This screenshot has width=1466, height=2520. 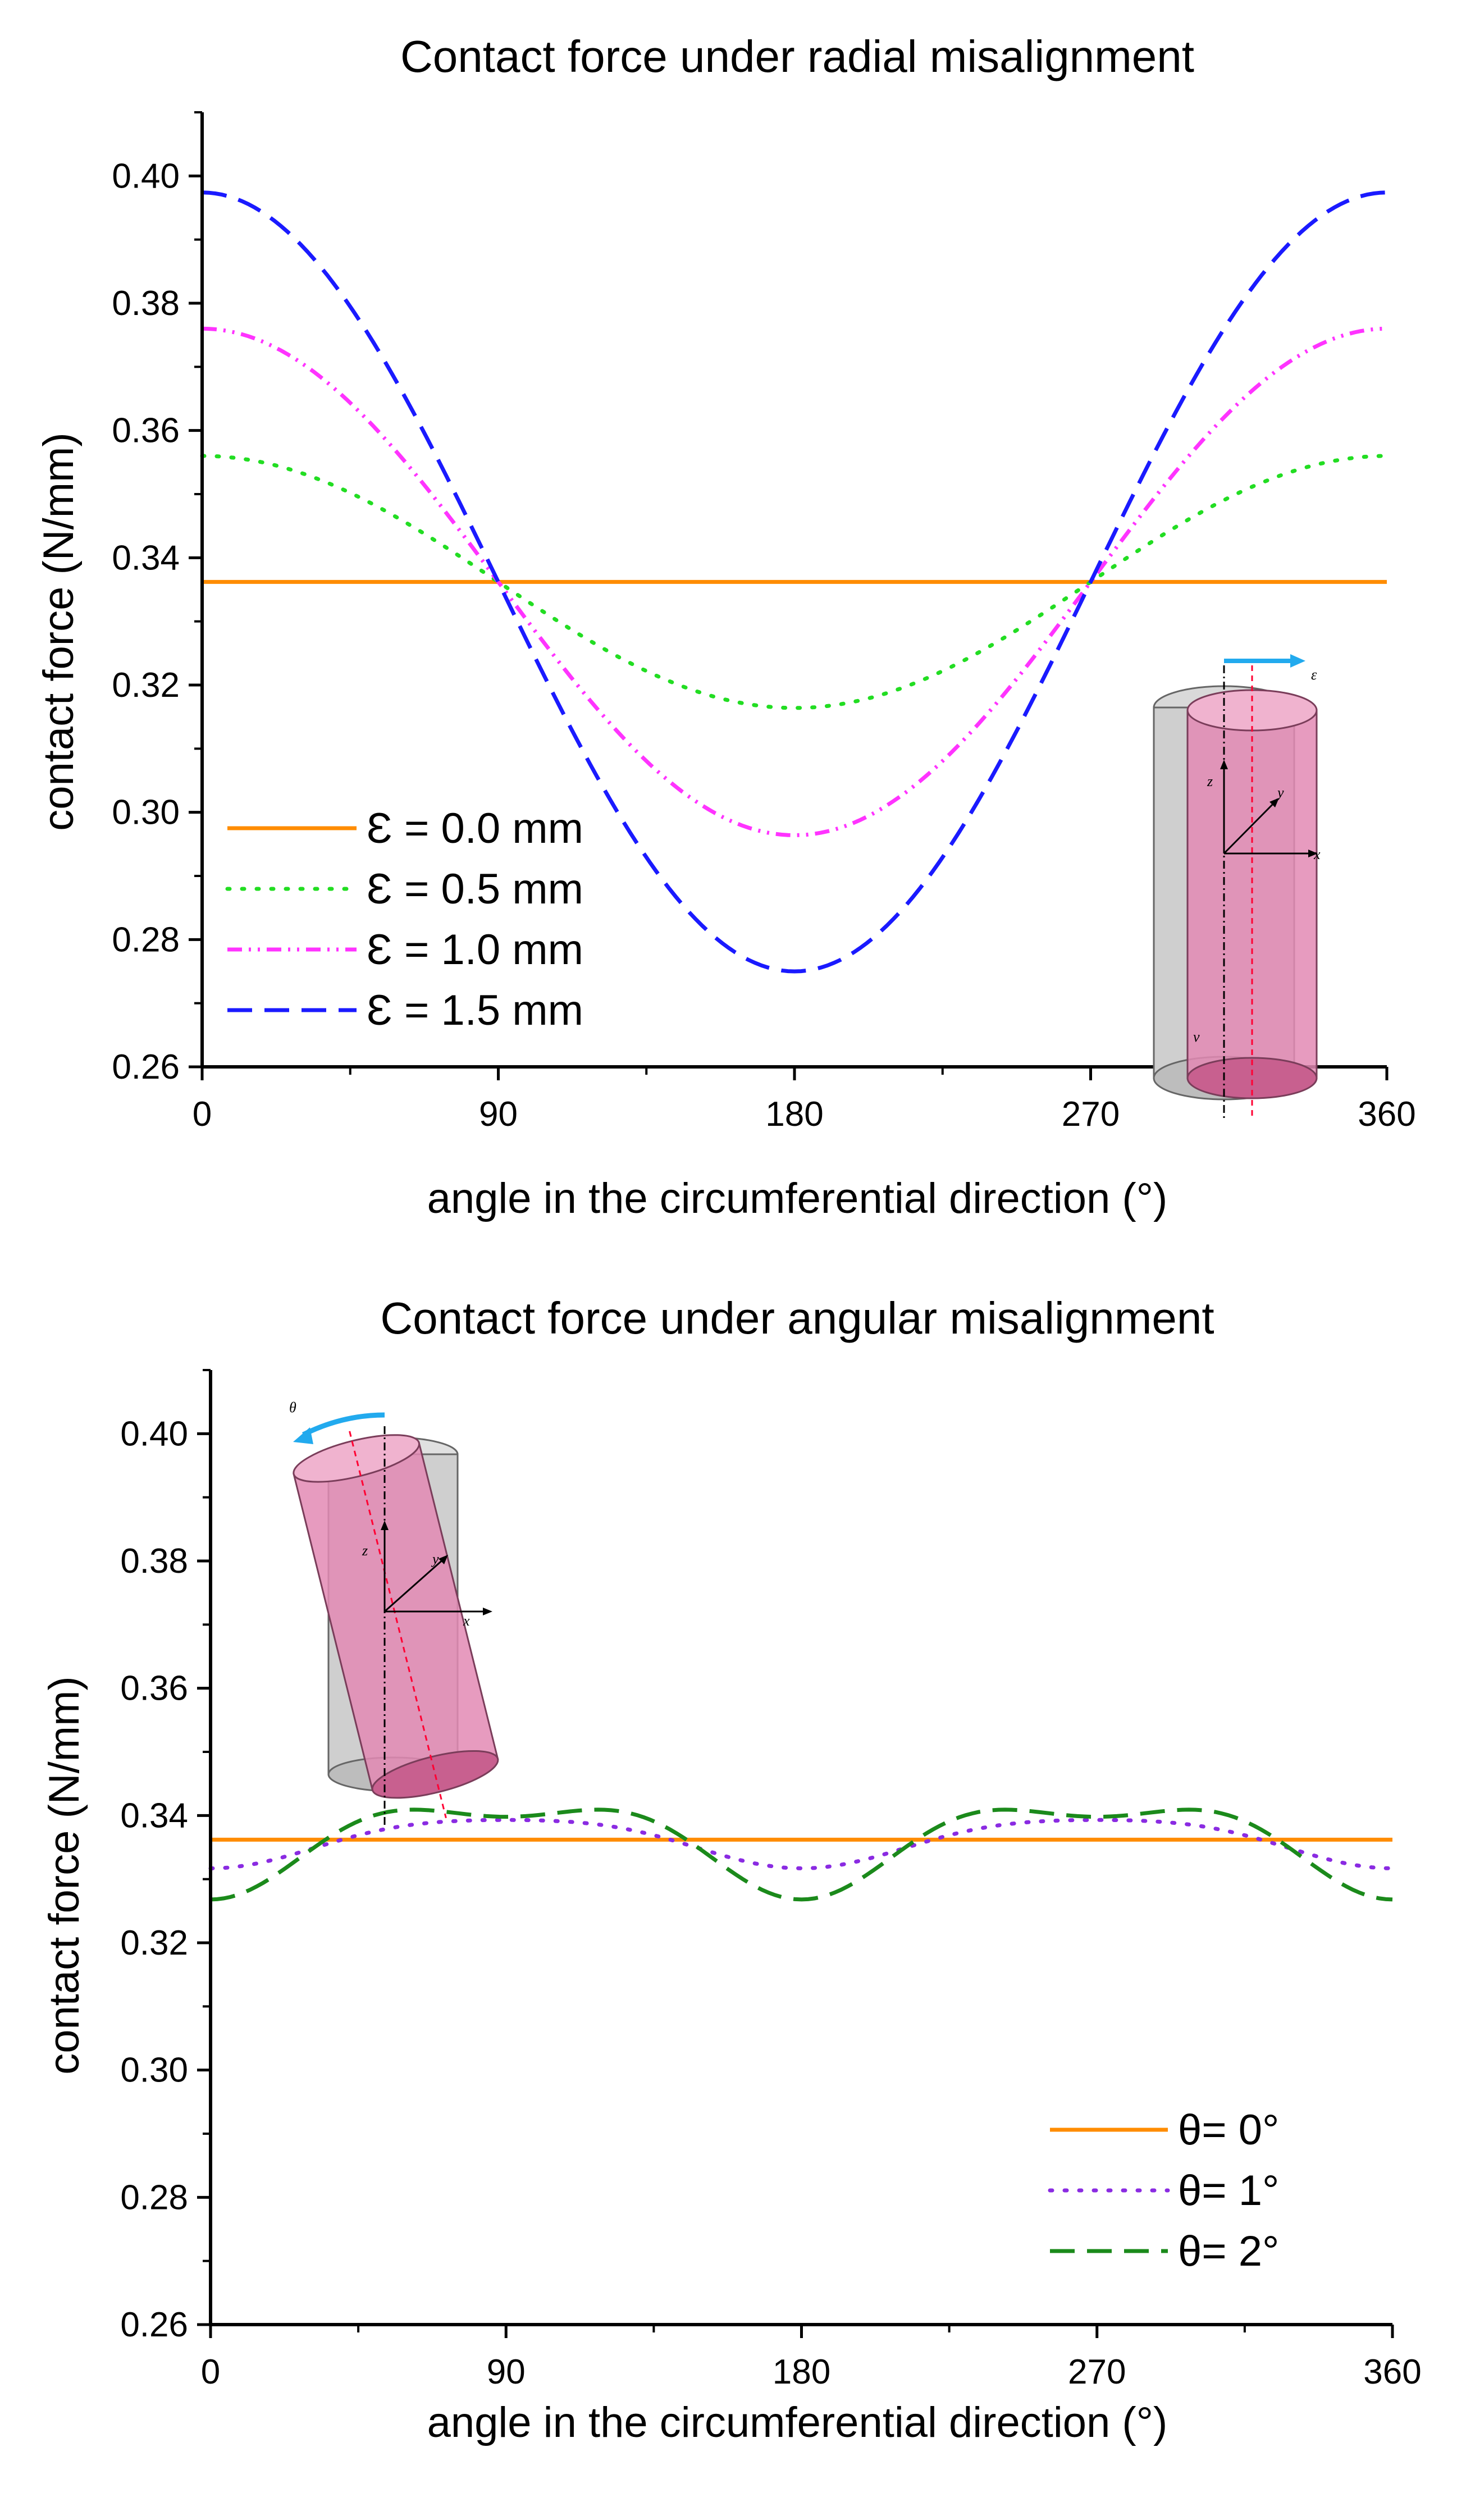 What do you see at coordinates (475, 950) in the screenshot?
I see `legend-label: Ɛ = 1.0 mm` at bounding box center [475, 950].